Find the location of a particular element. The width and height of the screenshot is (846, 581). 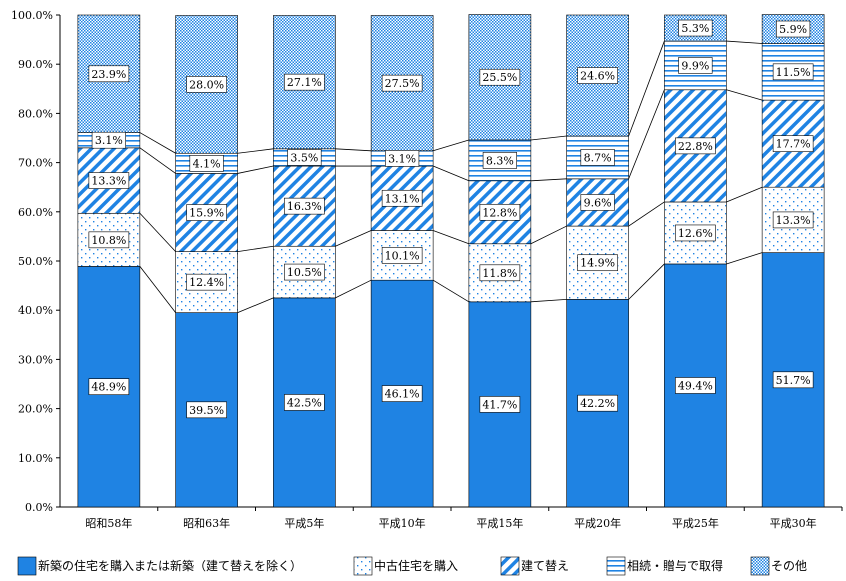

data-label: 28.0% is located at coordinates (206, 84).